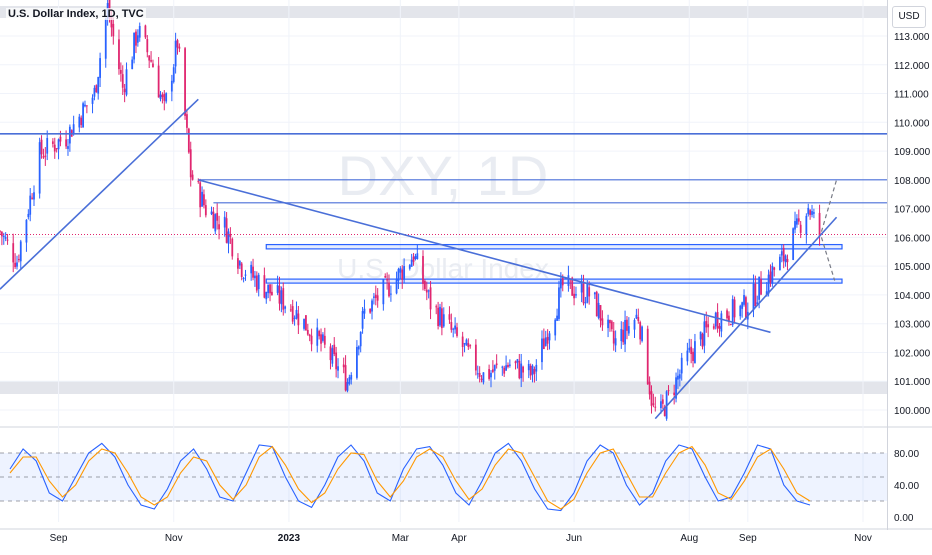  I want to click on projection-arrow, so click(828, 259).